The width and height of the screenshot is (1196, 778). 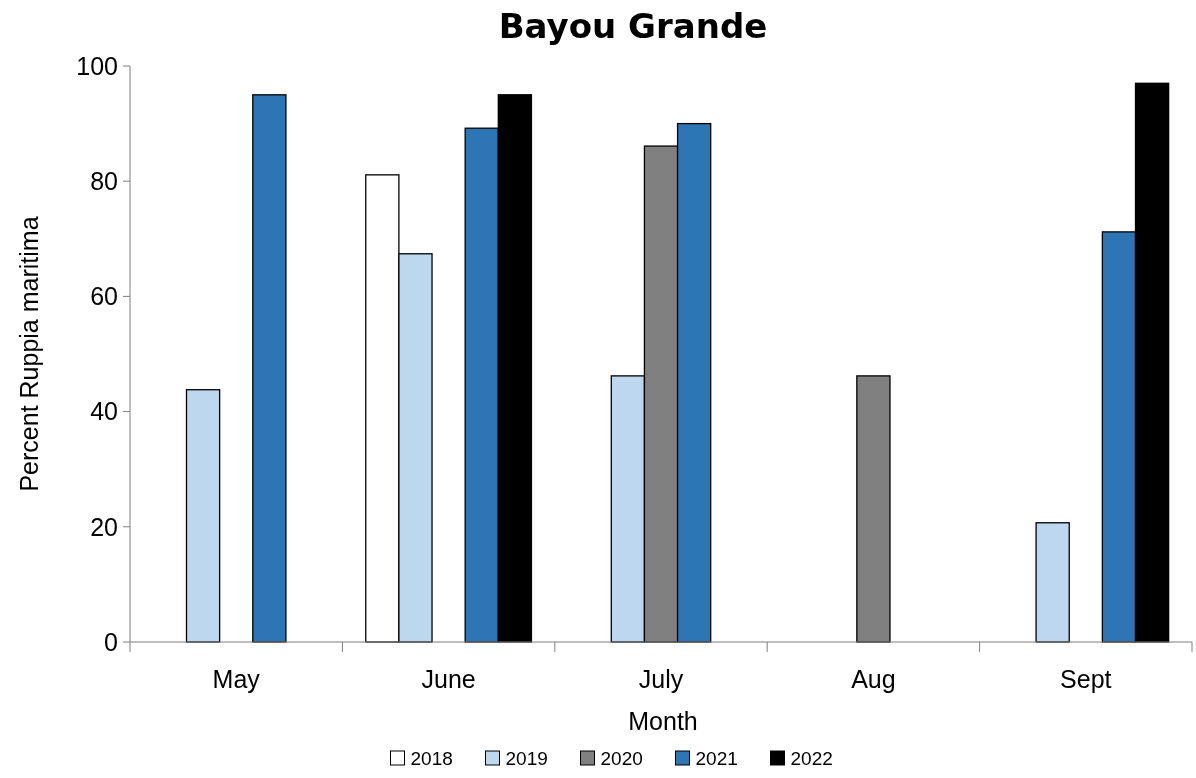 What do you see at coordinates (661, 679) in the screenshot?
I see `x-tick-label: July` at bounding box center [661, 679].